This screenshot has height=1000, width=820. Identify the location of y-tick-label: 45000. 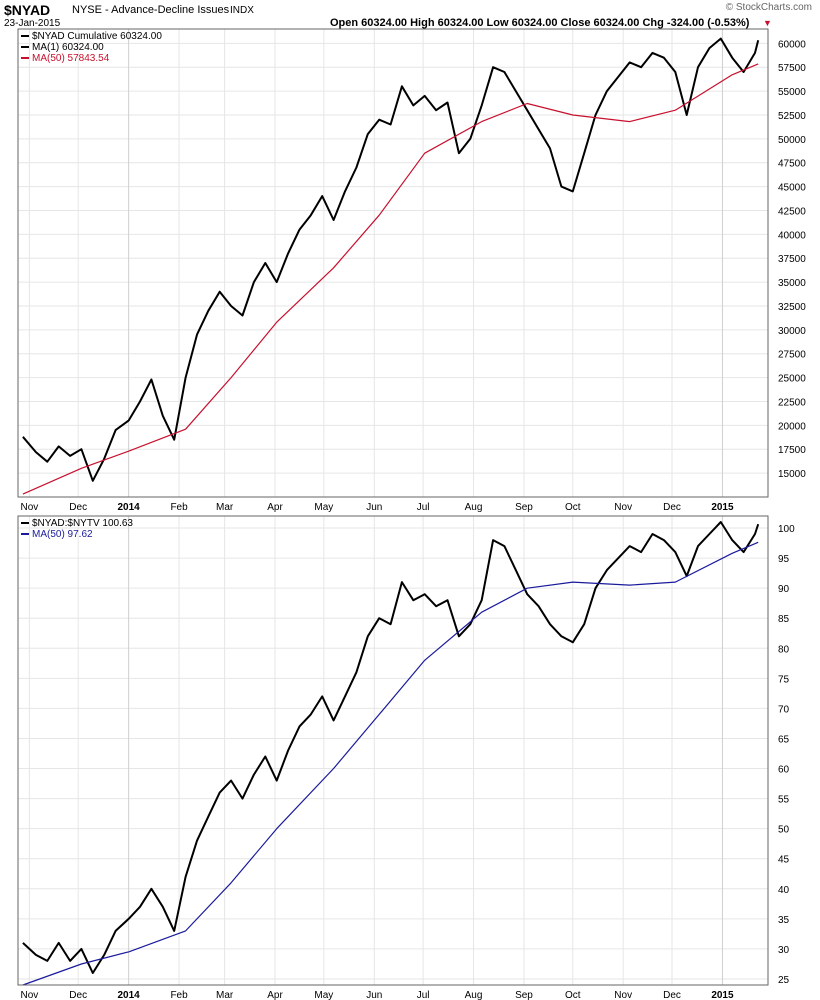
(792, 188).